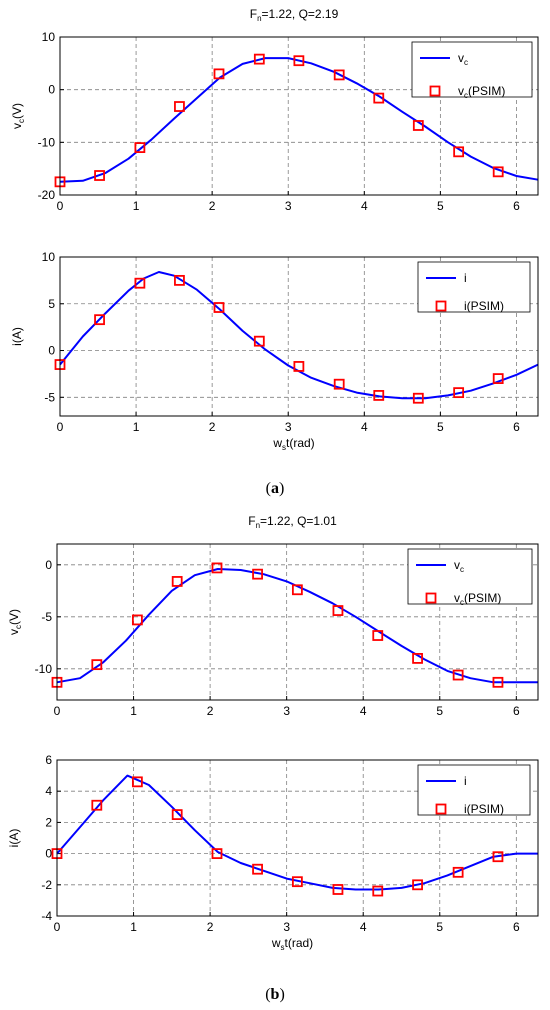  I want to click on chart-title: Fn=1.22, Q=1.01, so click(292, 522).